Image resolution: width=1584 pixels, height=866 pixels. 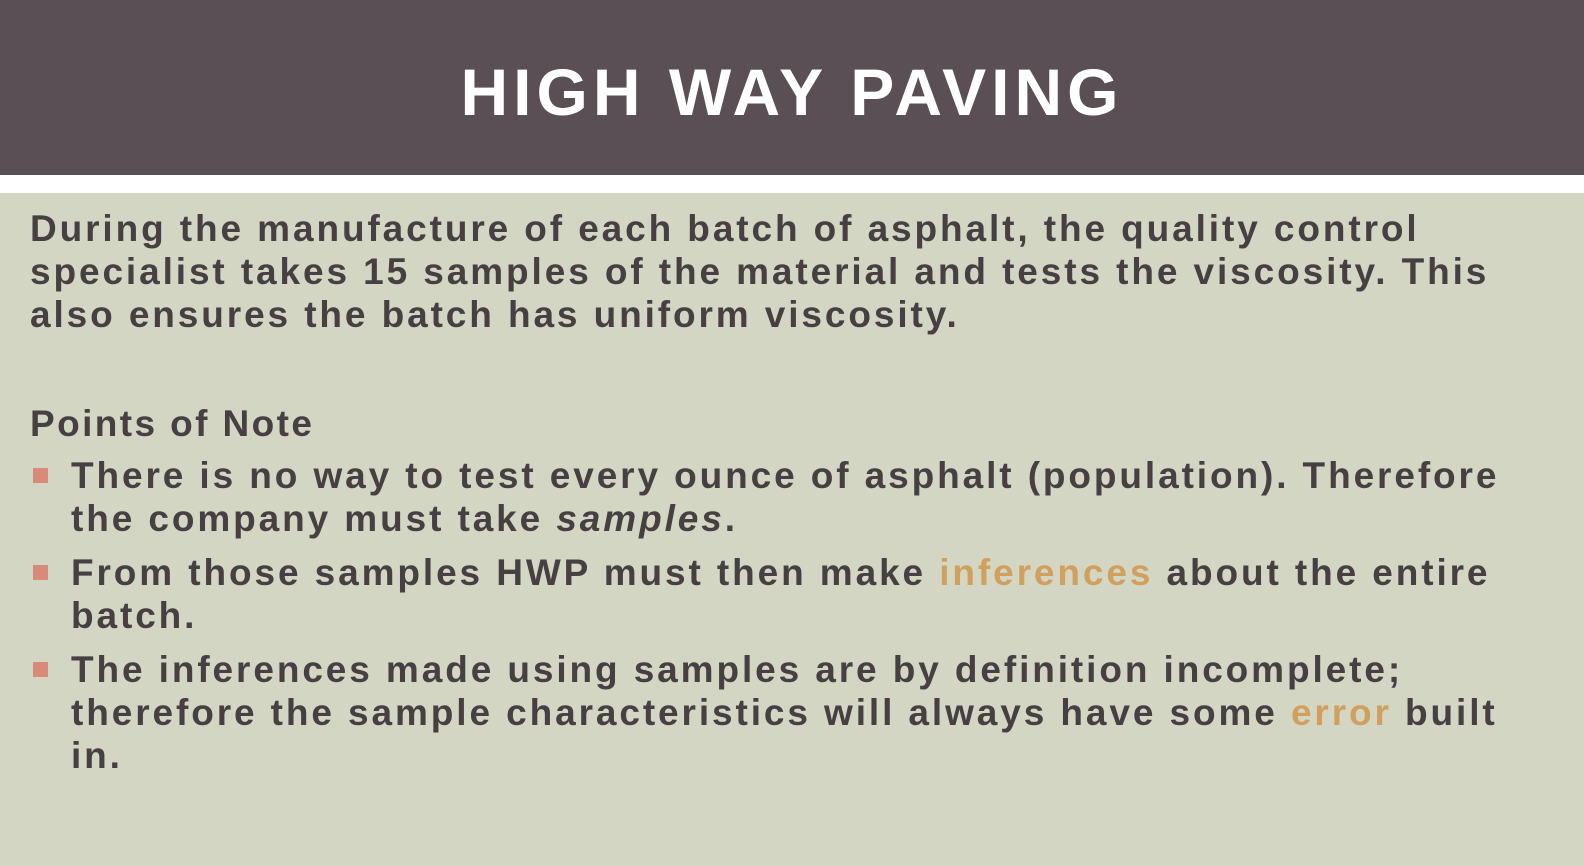 I want to click on points-heading: Points of Note, so click(x=172, y=423).